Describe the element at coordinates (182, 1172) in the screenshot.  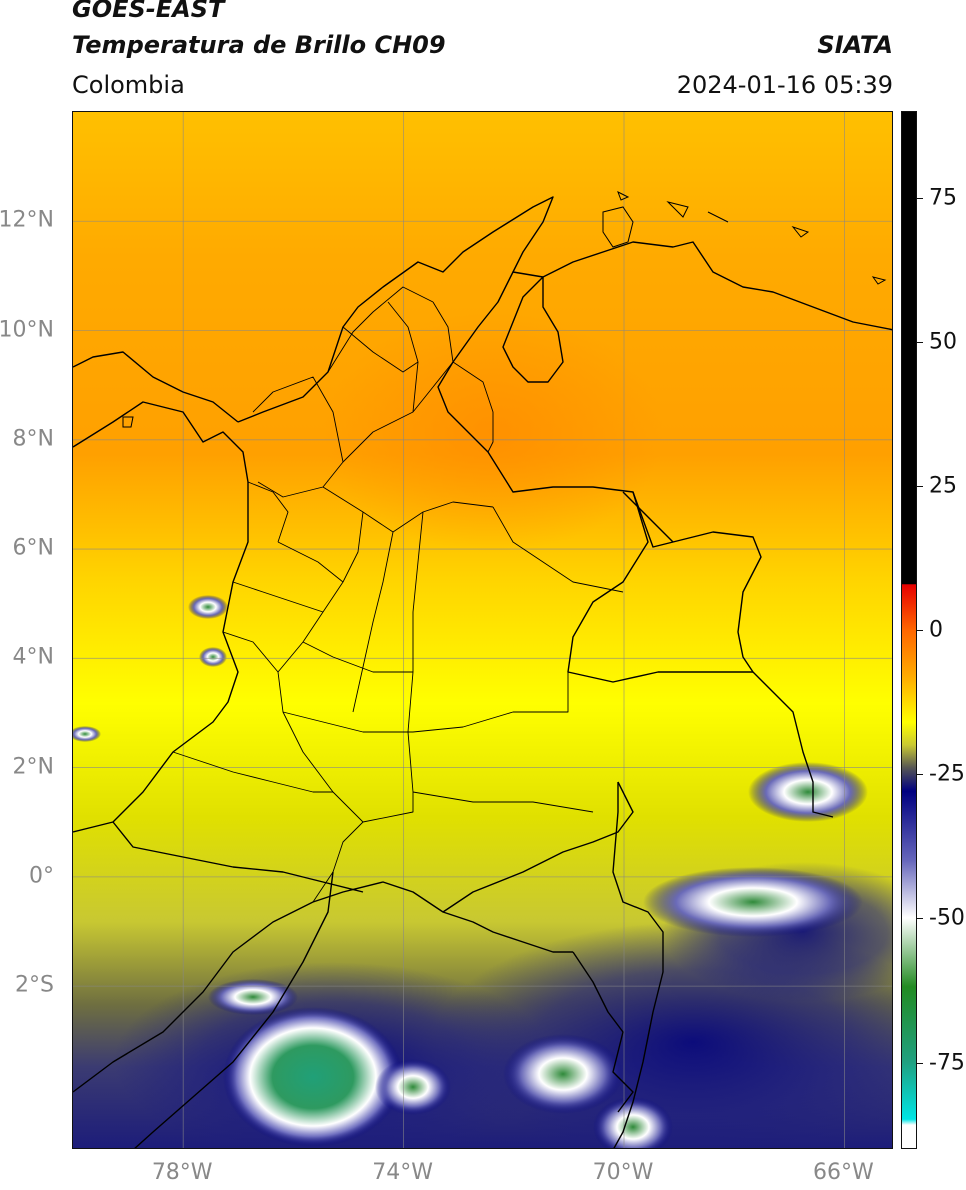
I see `lon-tick-label: 78°W` at that location.